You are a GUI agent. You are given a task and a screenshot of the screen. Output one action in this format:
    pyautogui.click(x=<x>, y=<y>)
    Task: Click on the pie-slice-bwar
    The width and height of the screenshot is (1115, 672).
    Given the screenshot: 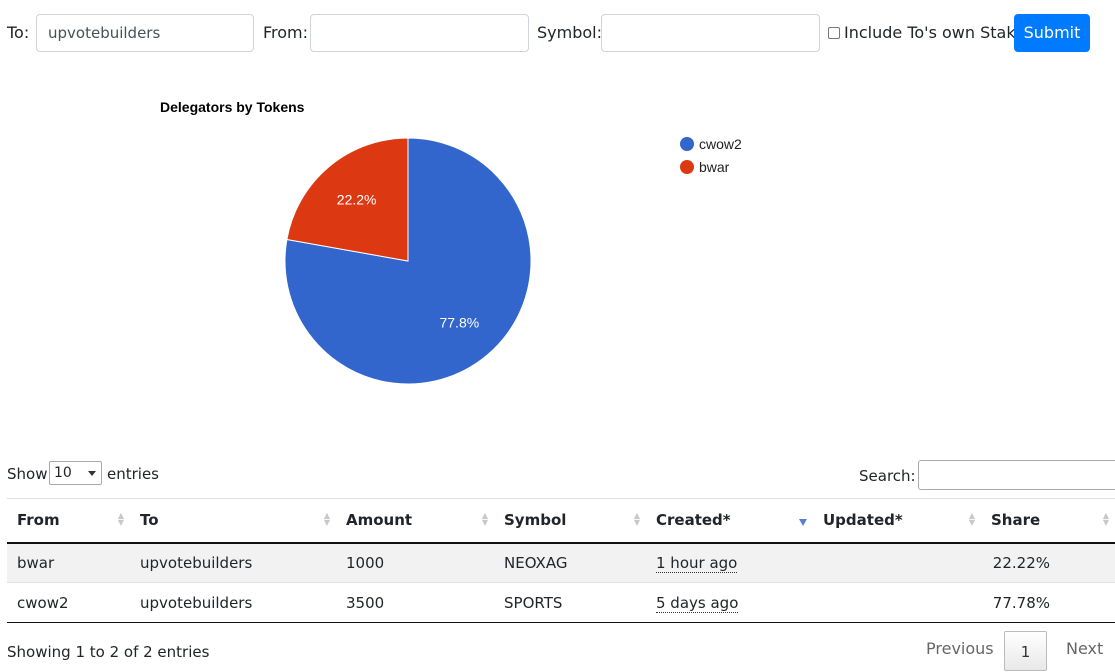 What is the action you would take?
    pyautogui.click(x=347, y=199)
    